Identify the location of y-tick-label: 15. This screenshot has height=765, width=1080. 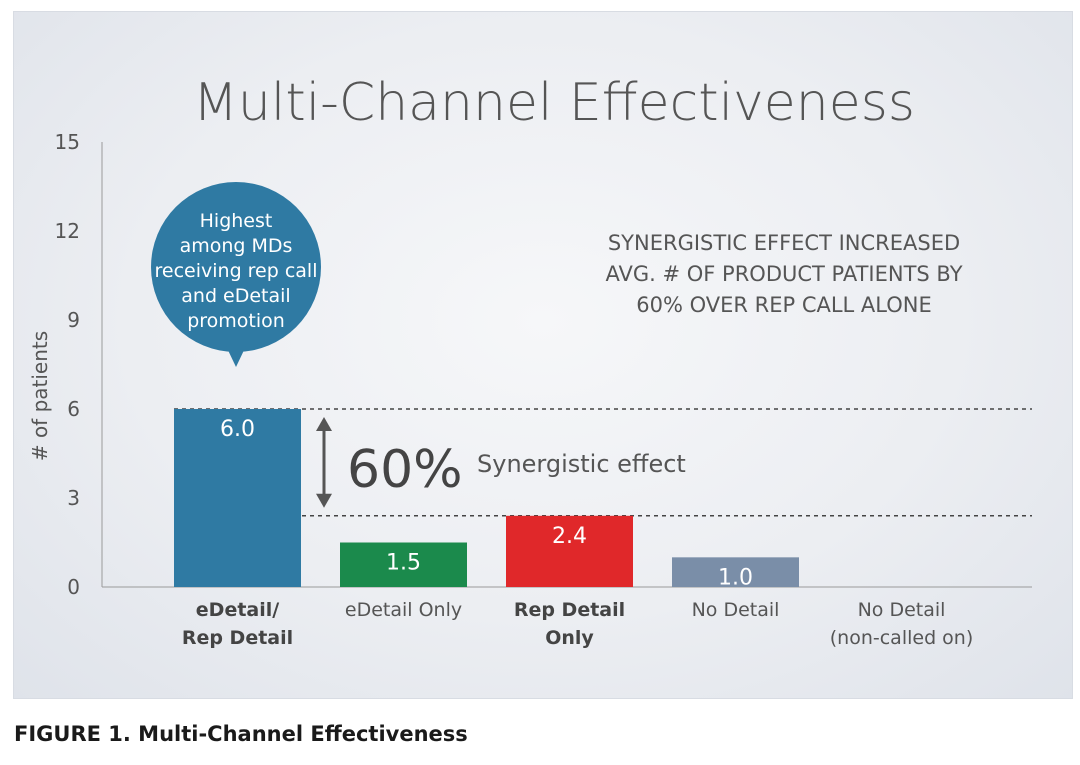
(67, 142).